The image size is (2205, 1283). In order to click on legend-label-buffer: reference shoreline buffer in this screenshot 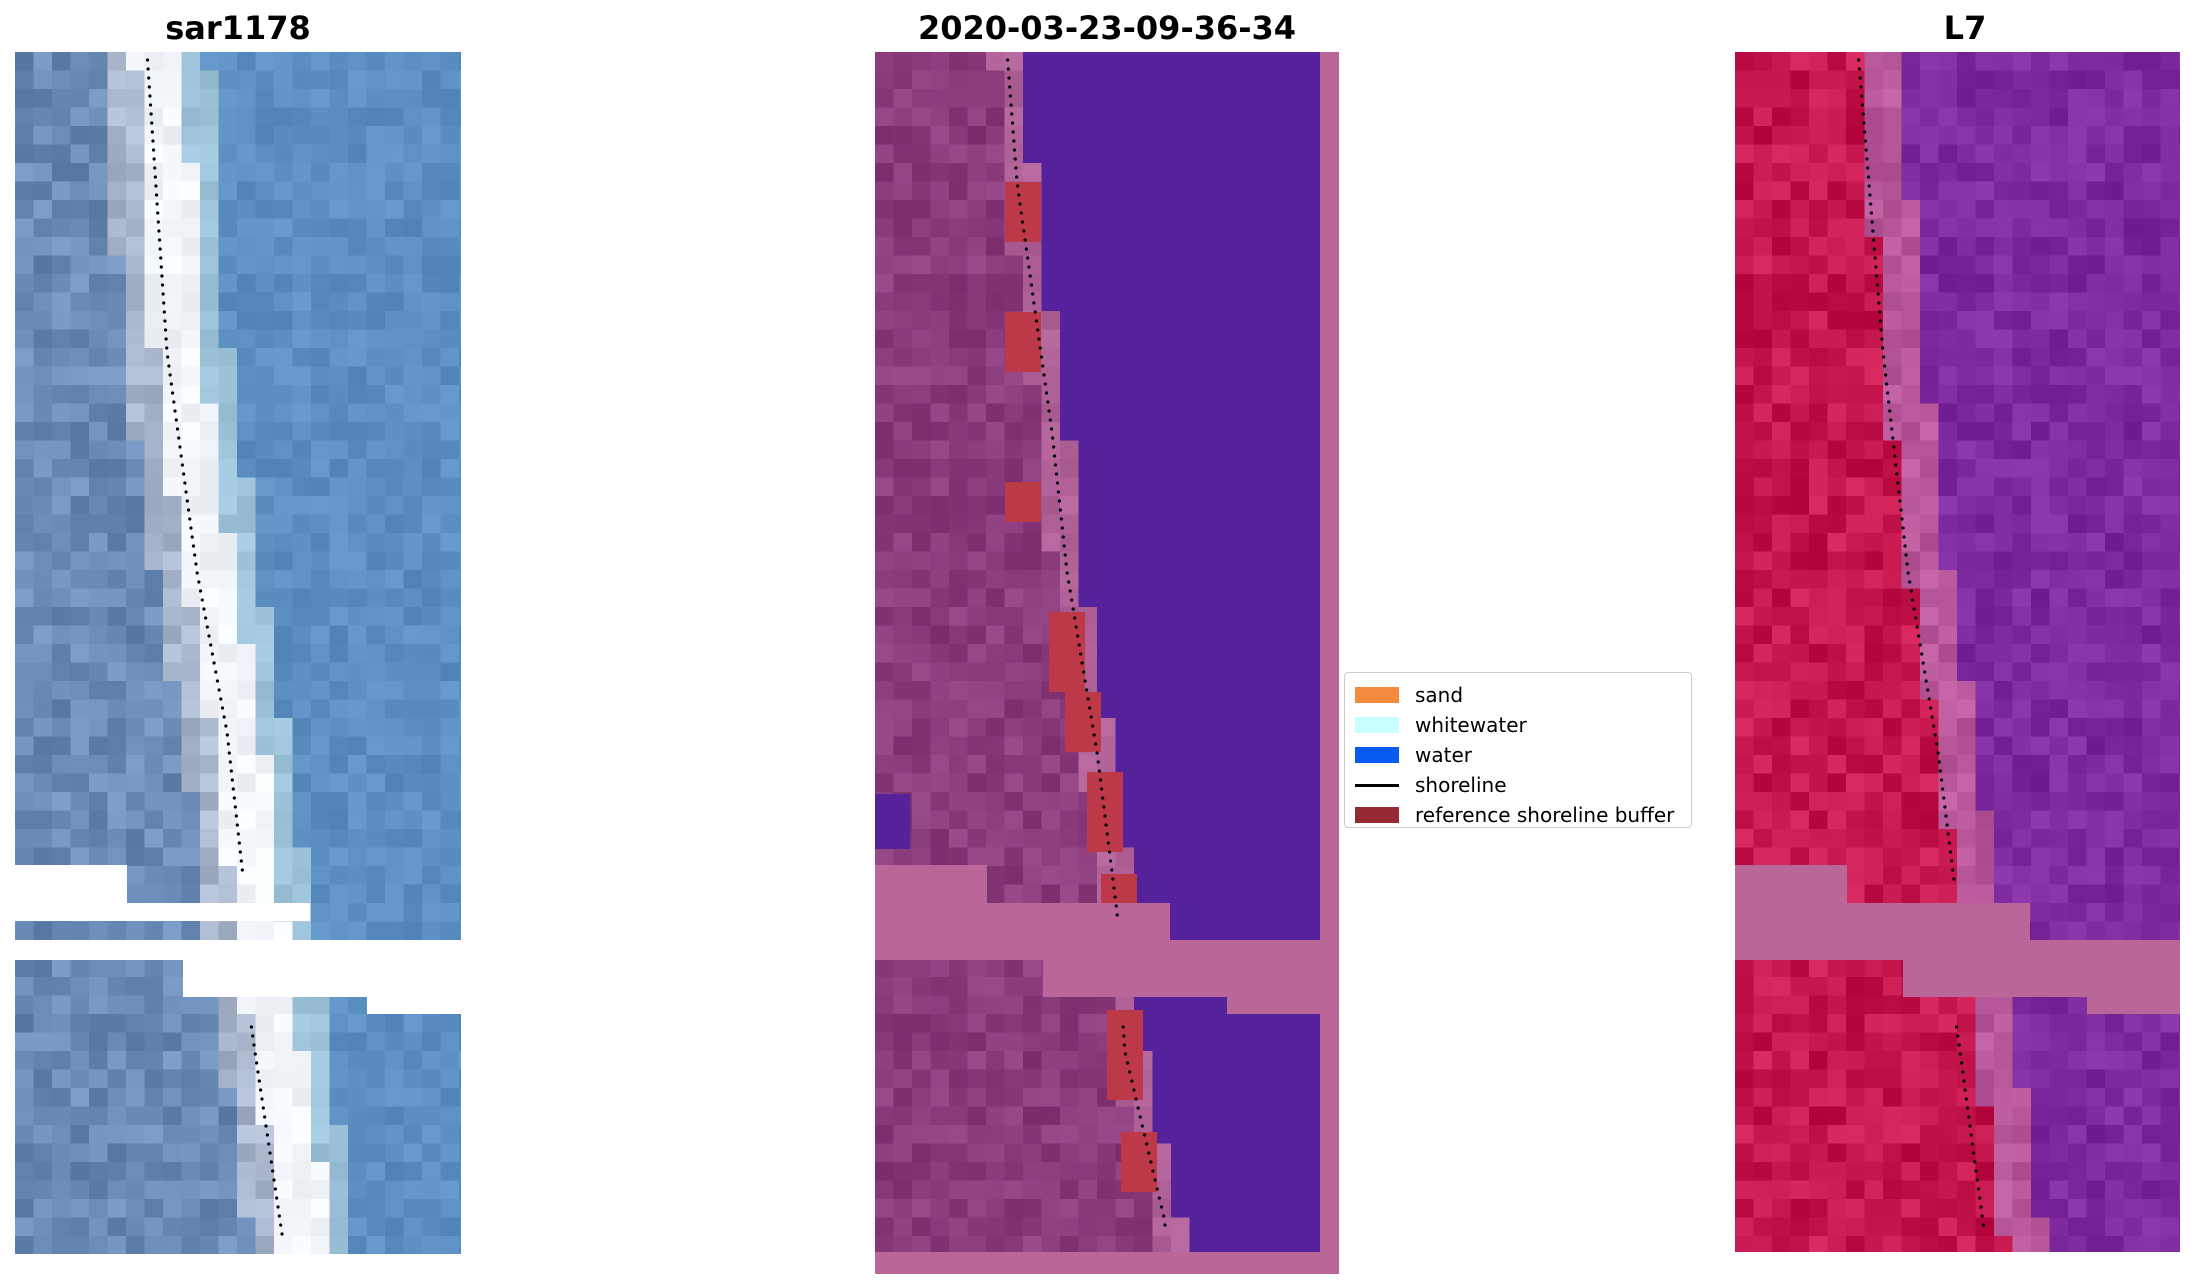, I will do `click(1545, 815)`.